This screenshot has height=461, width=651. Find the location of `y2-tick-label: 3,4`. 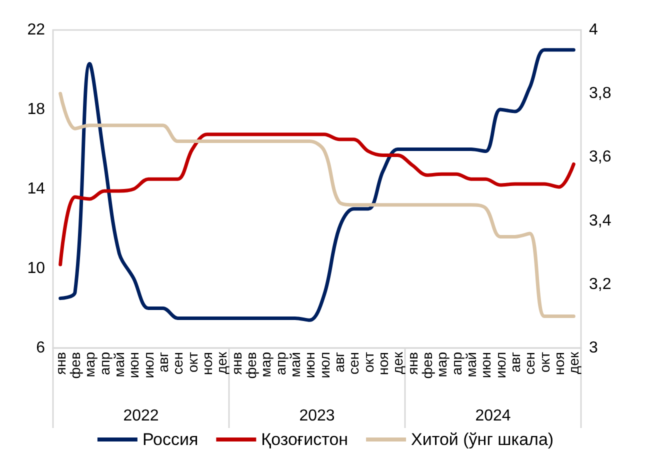

y2-tick-label: 3,4 is located at coordinates (600, 221).